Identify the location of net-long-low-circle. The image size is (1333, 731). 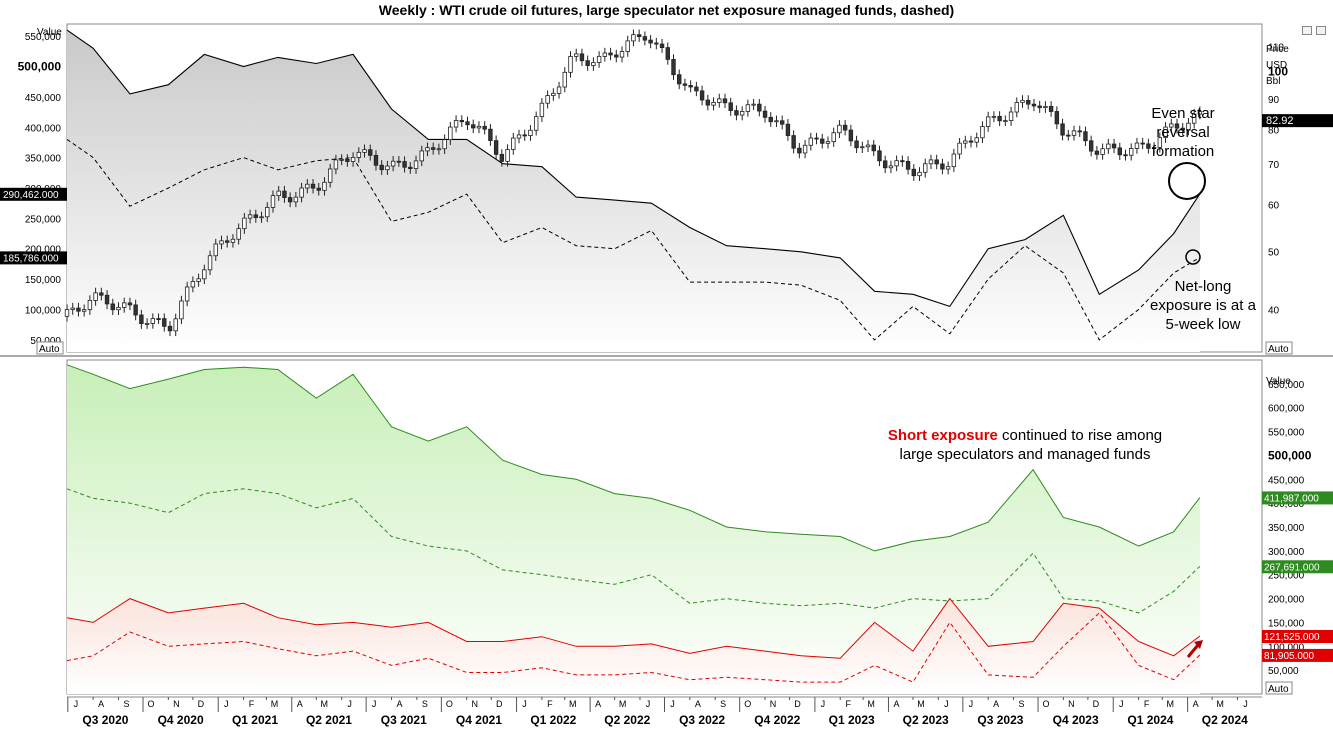
(1193, 257).